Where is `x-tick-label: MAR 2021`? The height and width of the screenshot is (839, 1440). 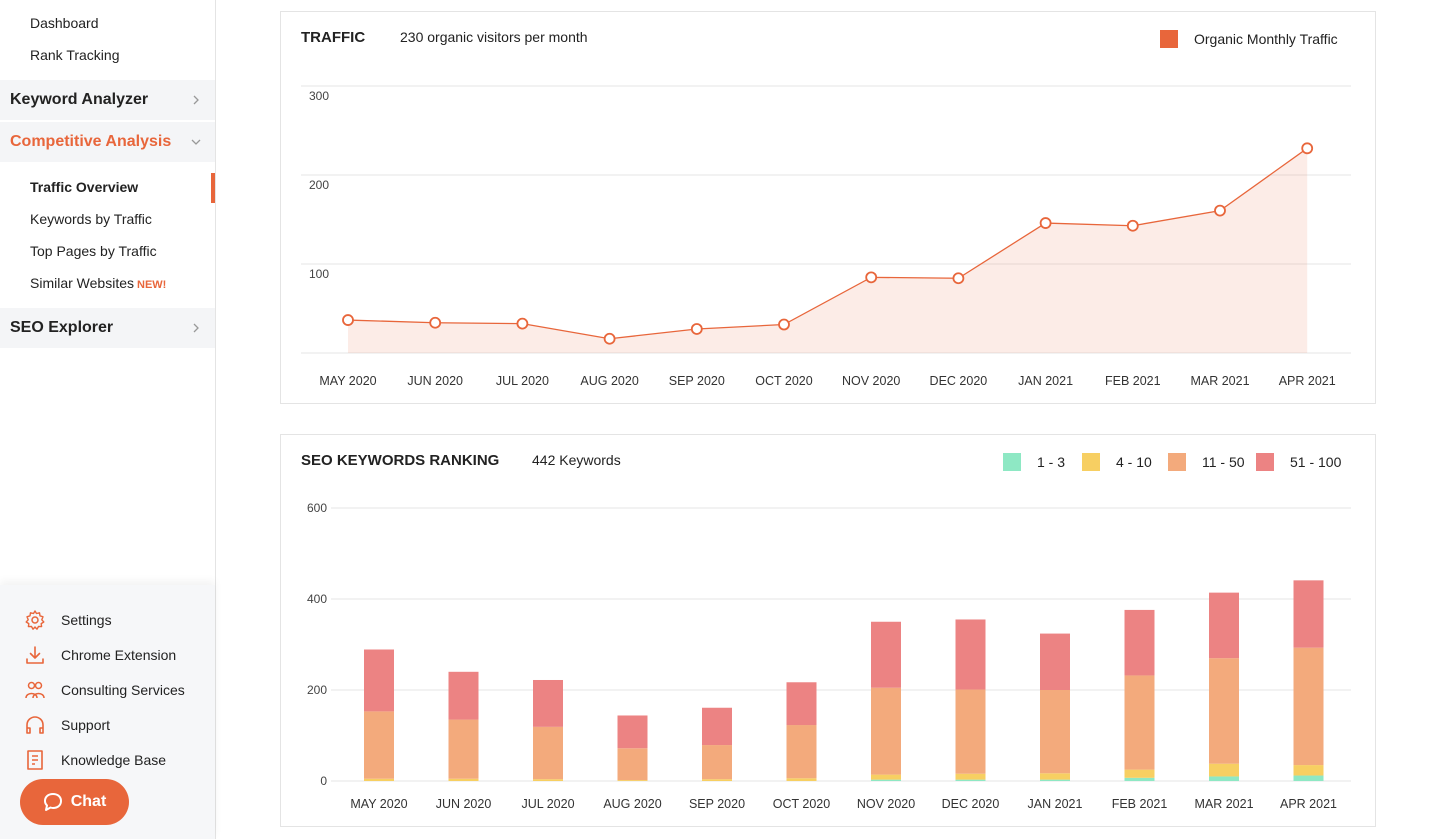 x-tick-label: MAR 2021 is located at coordinates (1219, 381).